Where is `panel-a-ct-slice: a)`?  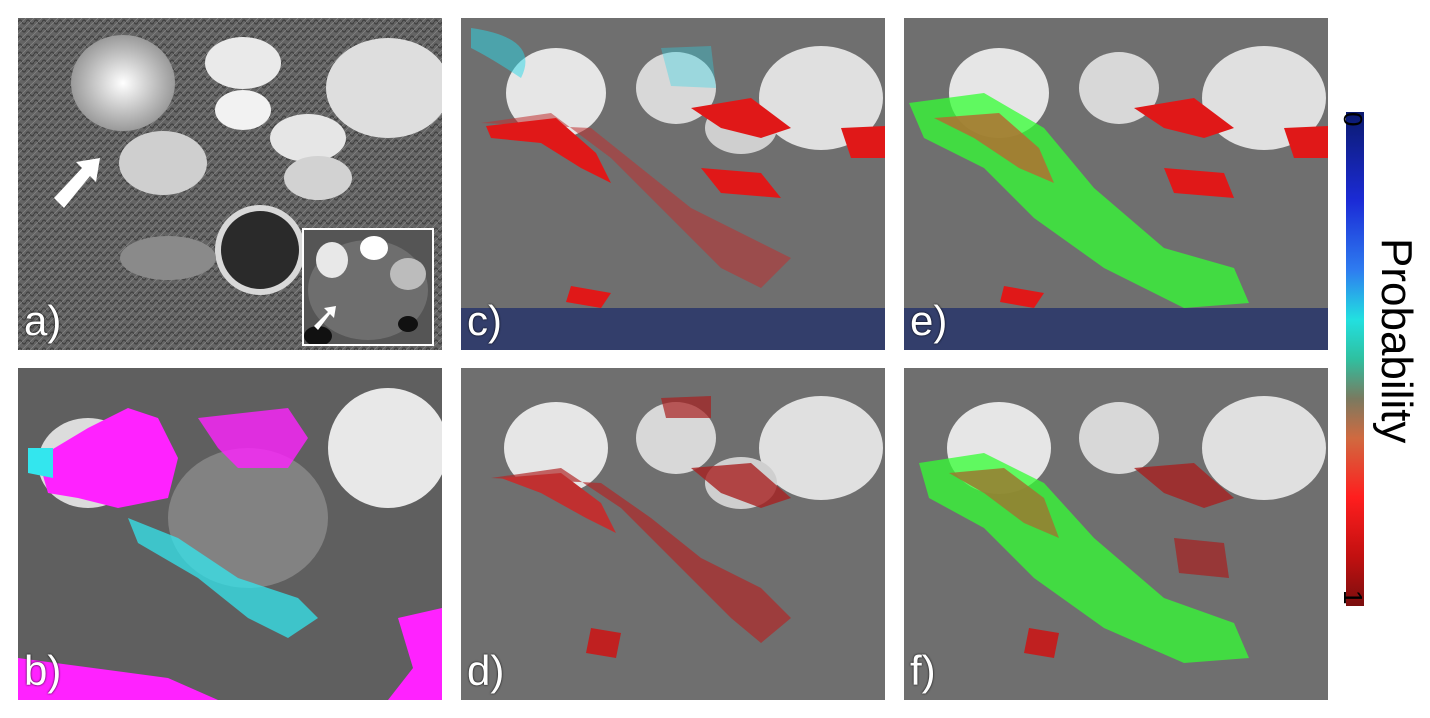
panel-a-ct-slice: a) is located at coordinates (230, 184).